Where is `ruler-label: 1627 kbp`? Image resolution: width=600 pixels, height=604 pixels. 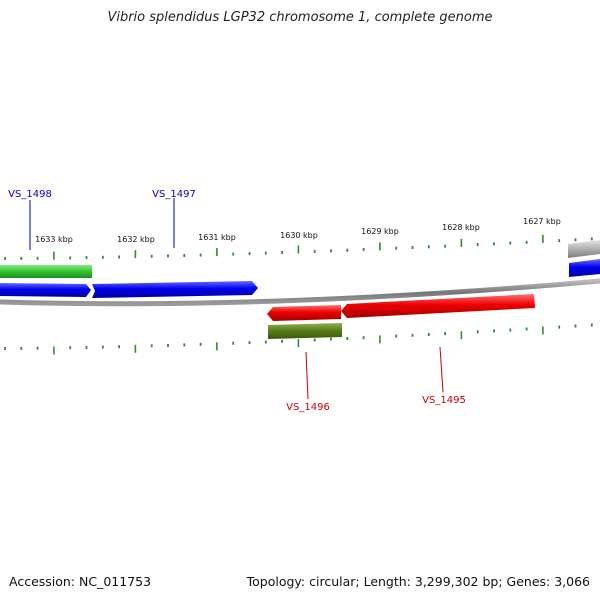
ruler-label: 1627 kbp is located at coordinates (542, 221).